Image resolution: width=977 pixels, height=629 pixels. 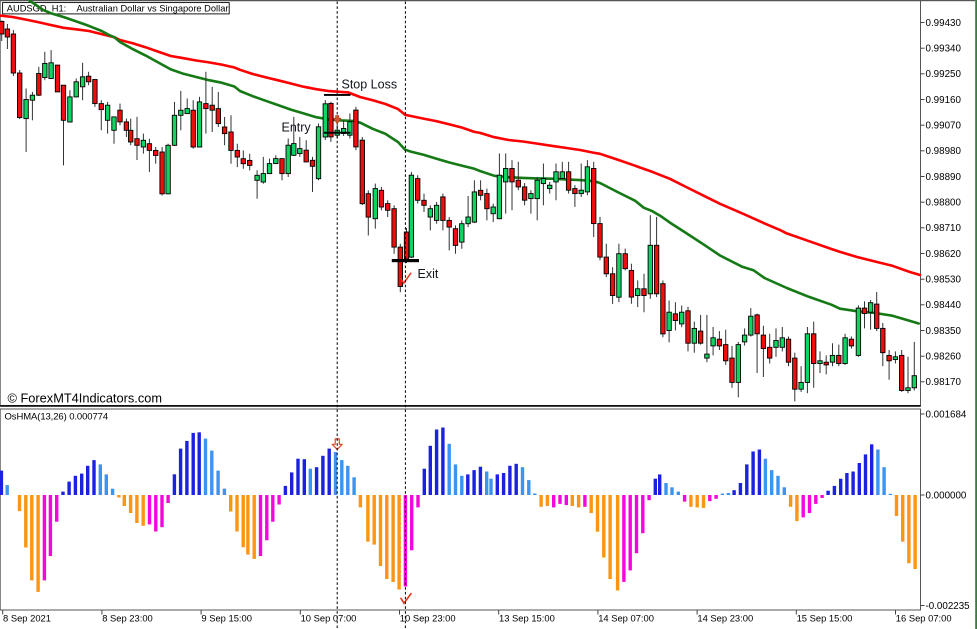 I want to click on svg-text: 0.000000, so click(x=946, y=495).